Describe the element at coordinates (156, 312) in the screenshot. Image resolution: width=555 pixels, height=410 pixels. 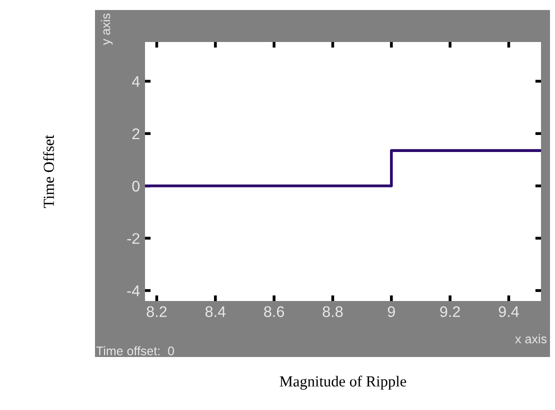
I see `x-tick-label: 8.2` at that location.